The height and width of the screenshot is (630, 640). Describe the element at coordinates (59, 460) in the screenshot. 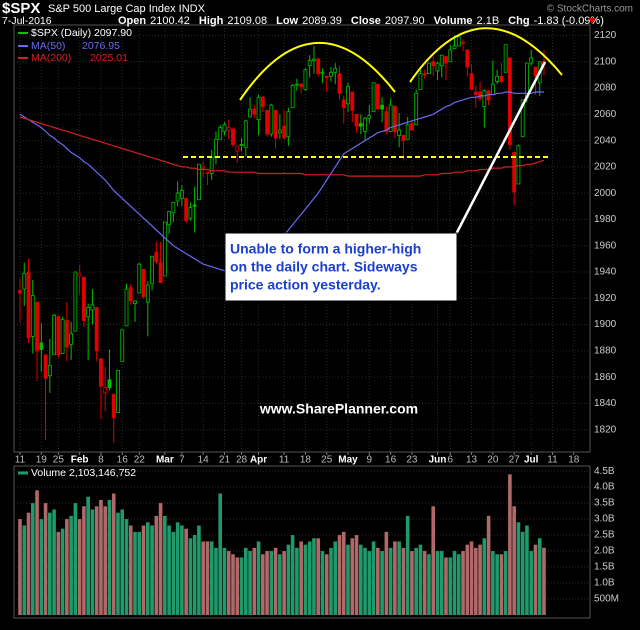

I see `x-tick-label: 25` at that location.